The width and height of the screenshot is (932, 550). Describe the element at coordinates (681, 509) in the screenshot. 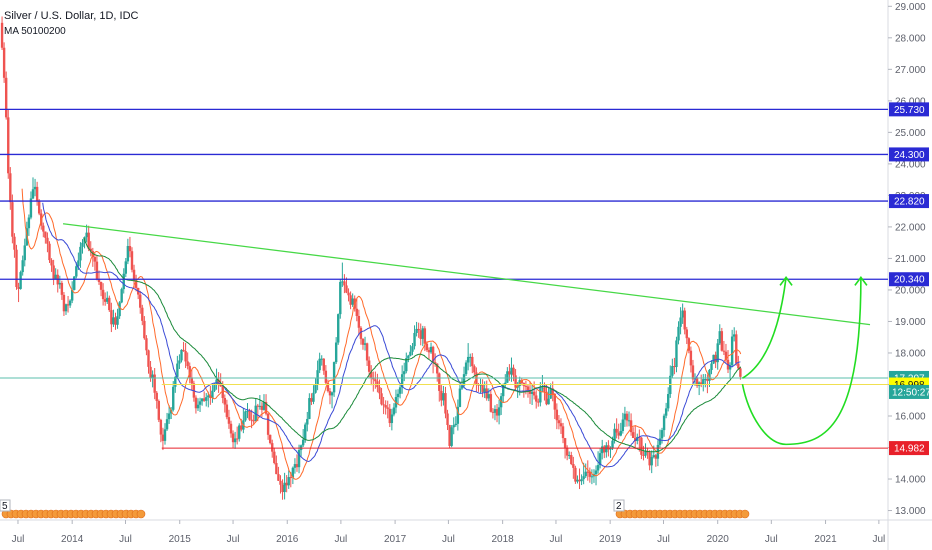

I see `event-strip` at that location.